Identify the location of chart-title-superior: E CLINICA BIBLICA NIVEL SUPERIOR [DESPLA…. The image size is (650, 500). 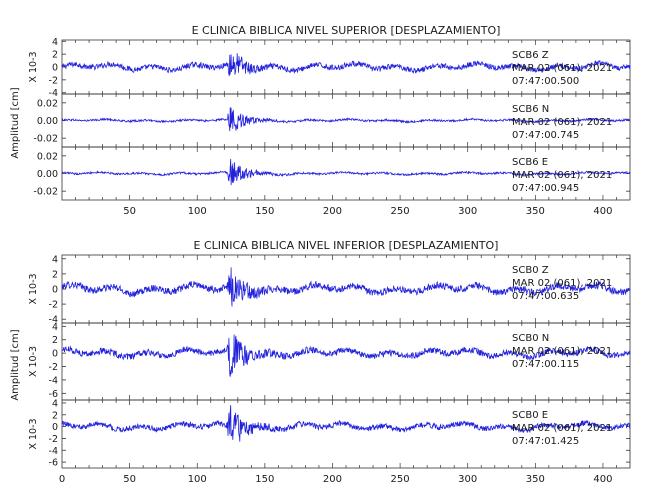
(346, 30).